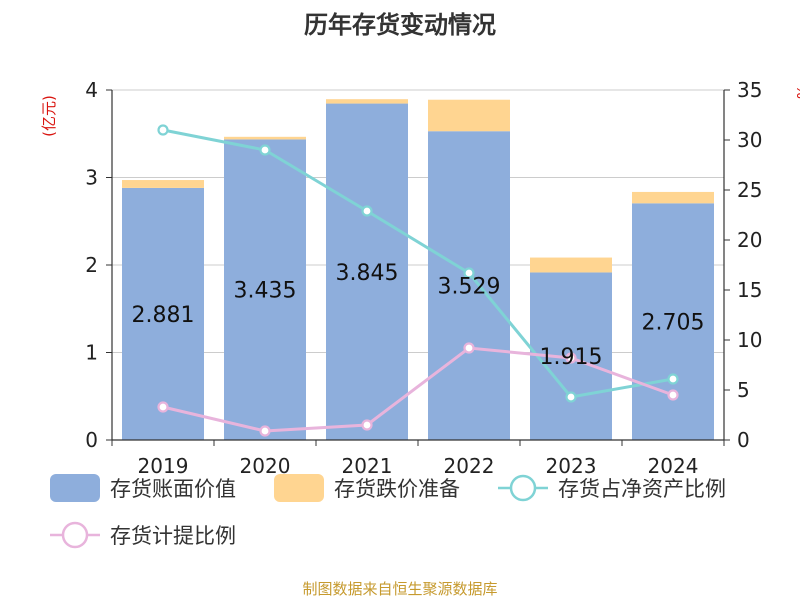  Describe the element at coordinates (571, 466) in the screenshot. I see `x-tick-label: 2023` at that location.